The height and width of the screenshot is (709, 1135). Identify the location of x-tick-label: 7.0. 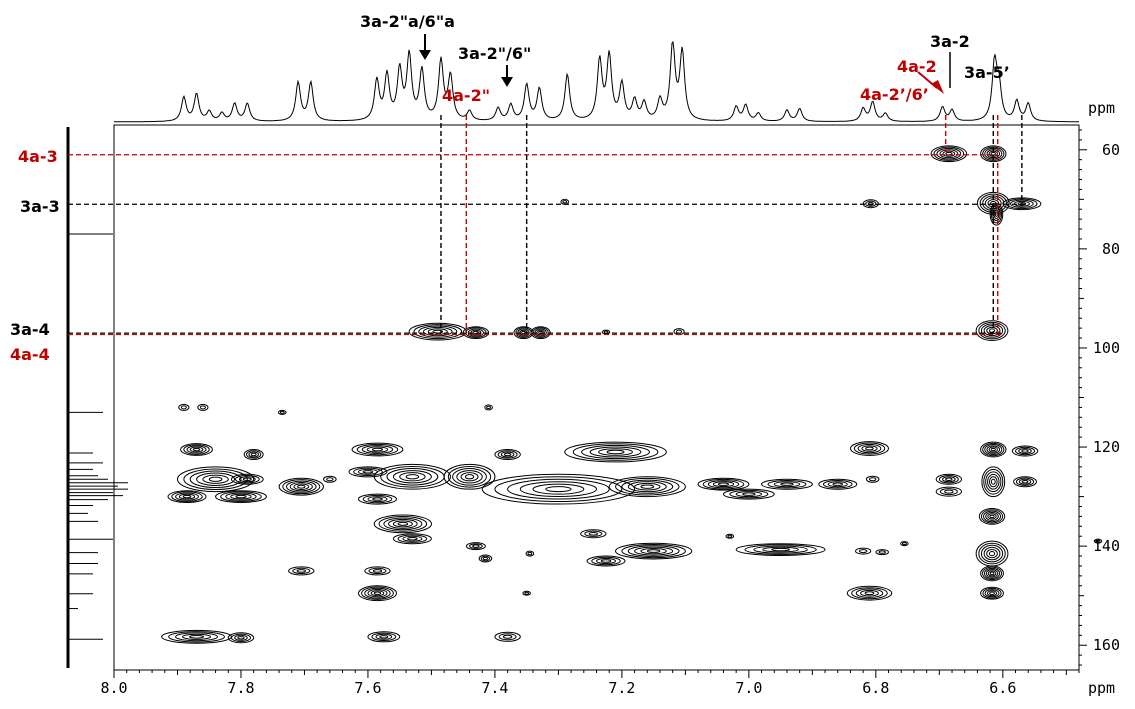
(748, 688).